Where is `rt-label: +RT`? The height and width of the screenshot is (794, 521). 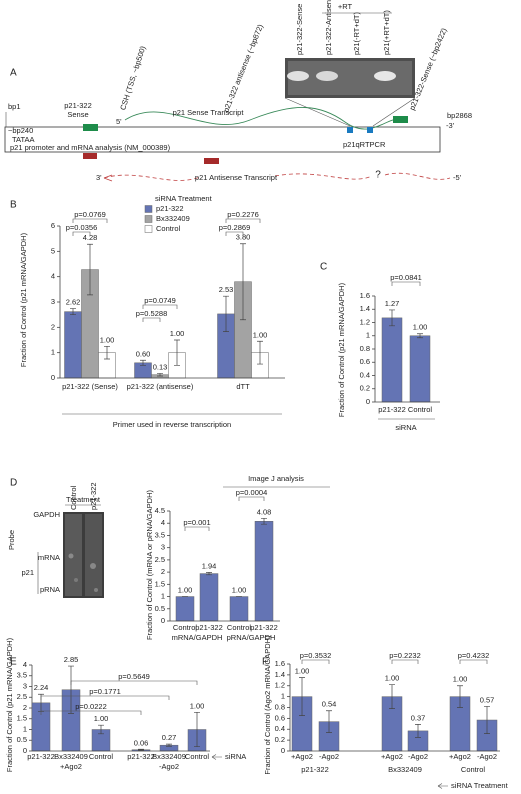 rt-label: +RT is located at coordinates (345, 6).